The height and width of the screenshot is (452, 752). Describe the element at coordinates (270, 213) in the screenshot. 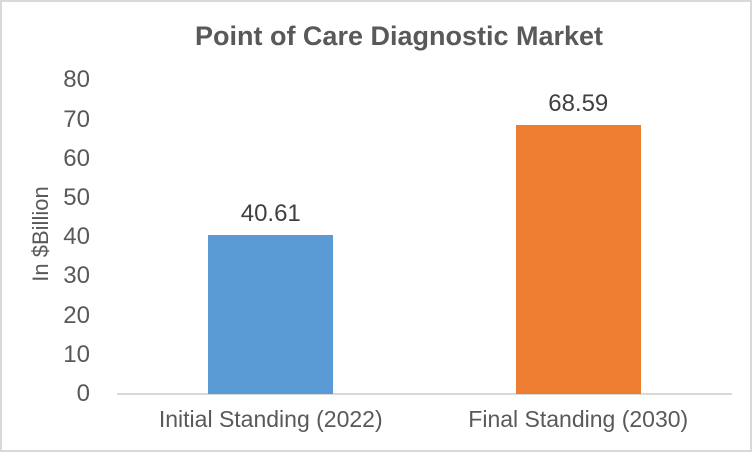

I see `bar-value-label: 40.61` at that location.